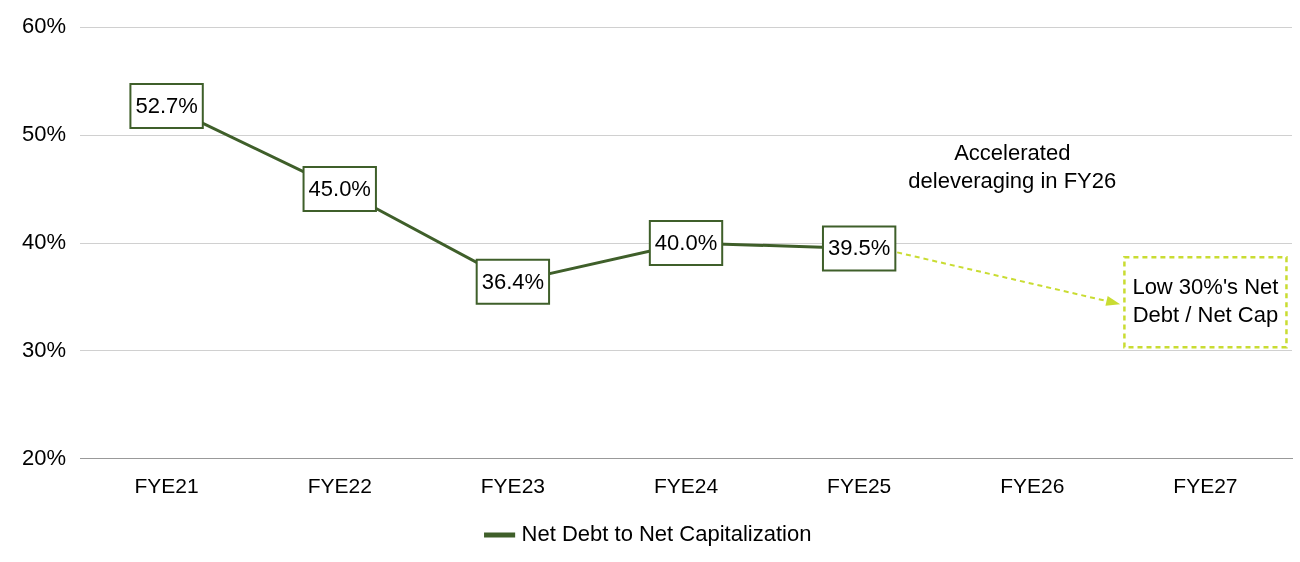 The height and width of the screenshot is (562, 1300). I want to click on x-tick-label: FYE22, so click(339, 486).